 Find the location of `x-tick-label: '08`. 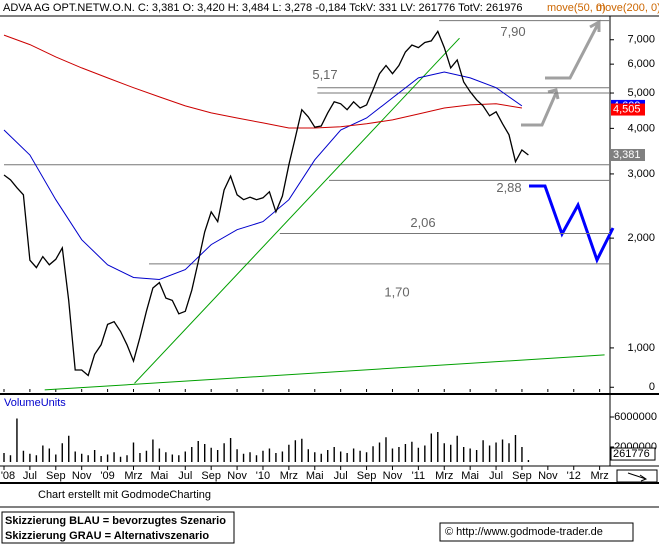

x-tick-label: '08 is located at coordinates (8, 476).